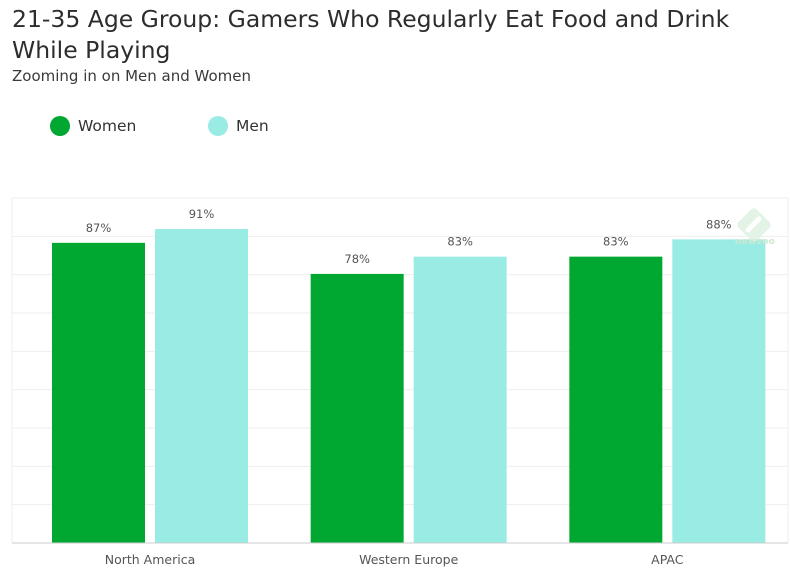 This screenshot has height=587, width=790. Describe the element at coordinates (60, 126) in the screenshot. I see `legend-swatch-women` at that location.